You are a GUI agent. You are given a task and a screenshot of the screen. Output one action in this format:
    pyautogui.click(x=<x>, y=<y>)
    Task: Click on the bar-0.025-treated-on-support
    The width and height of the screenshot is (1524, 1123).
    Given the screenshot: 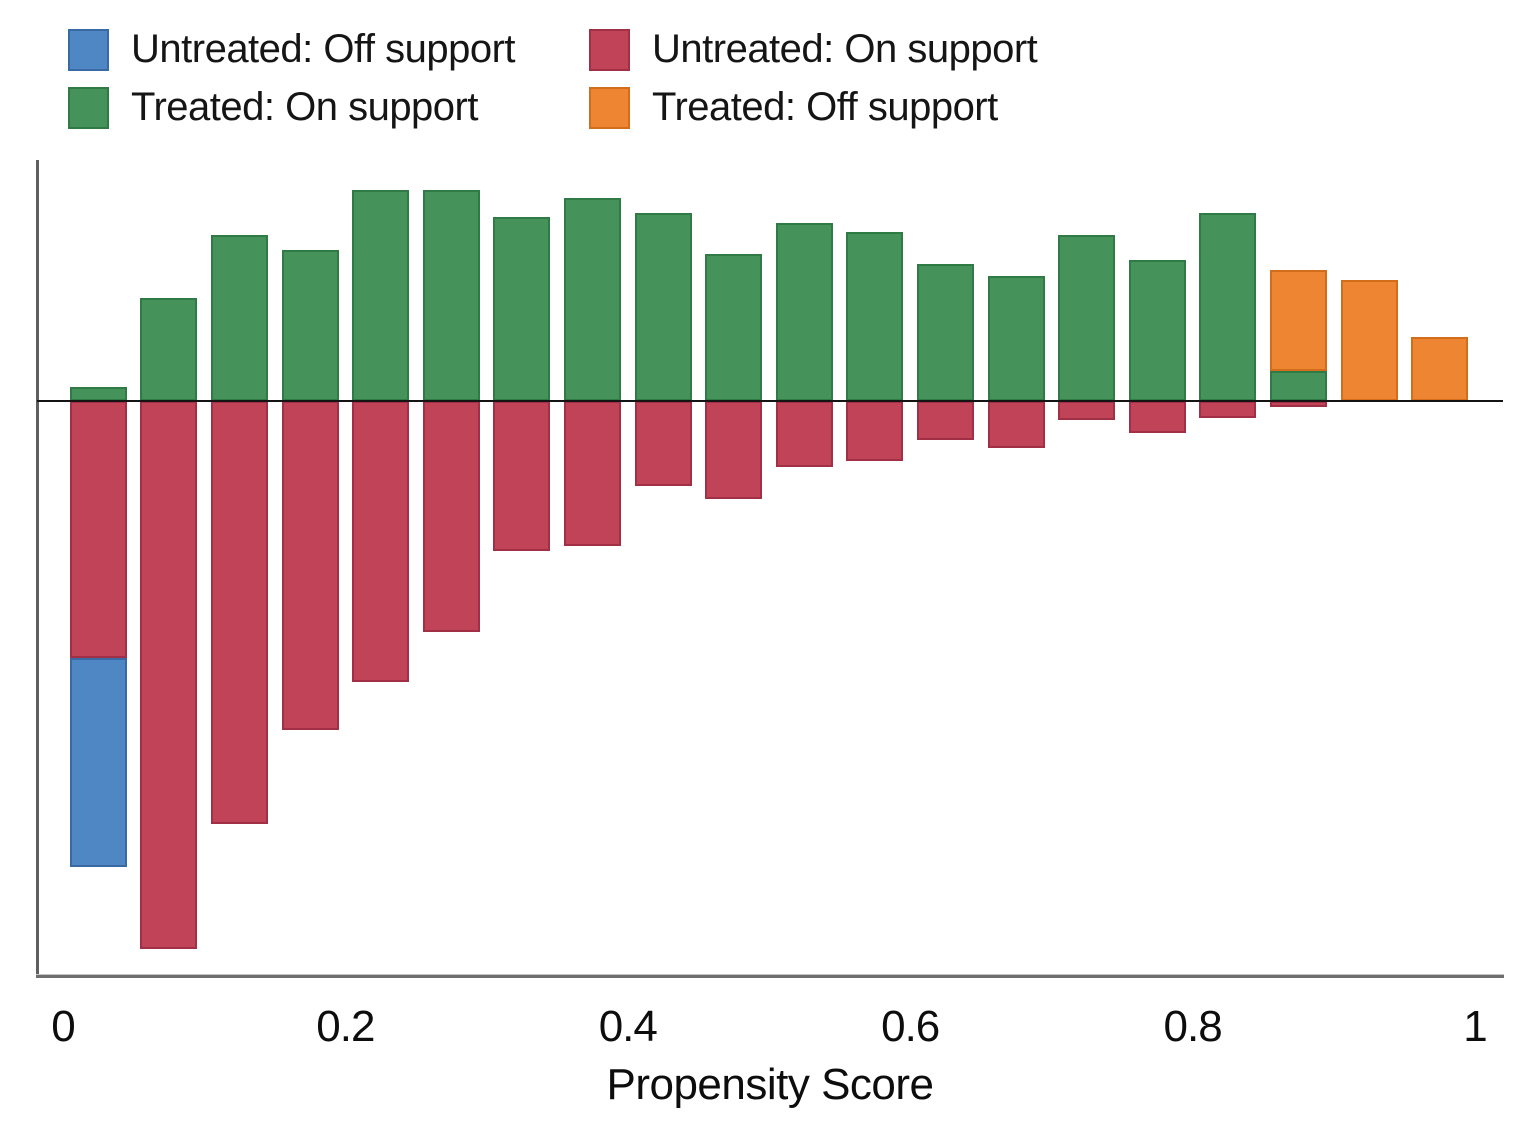 What is the action you would take?
    pyautogui.click(x=98, y=394)
    